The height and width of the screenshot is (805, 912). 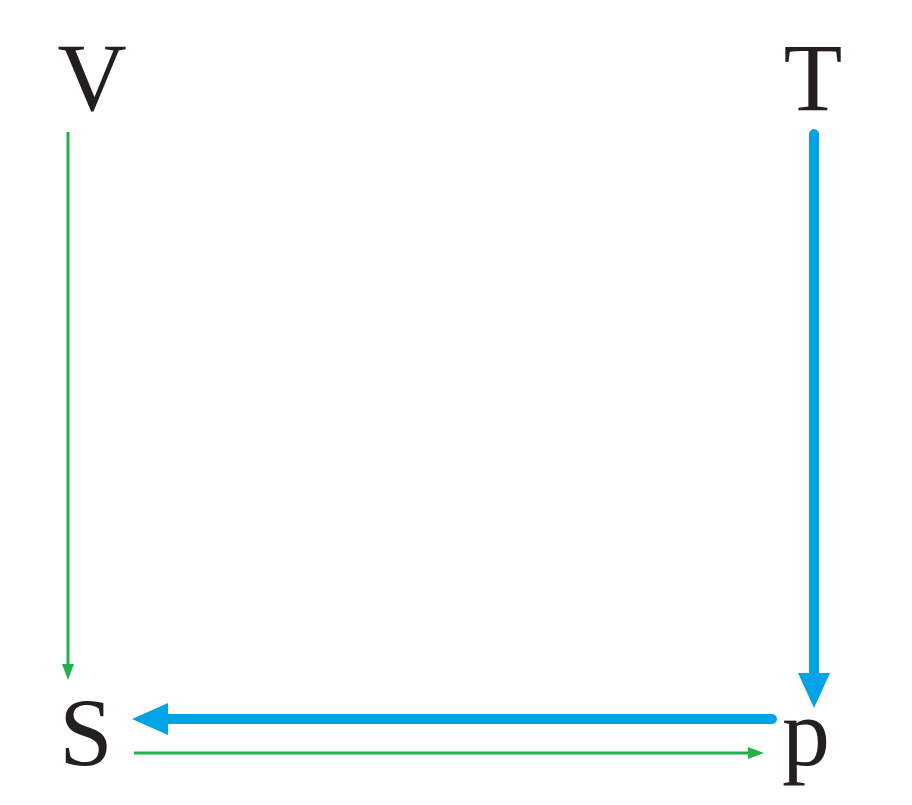 I want to click on edge-p-to-s-arrowhead, so click(x=150, y=719).